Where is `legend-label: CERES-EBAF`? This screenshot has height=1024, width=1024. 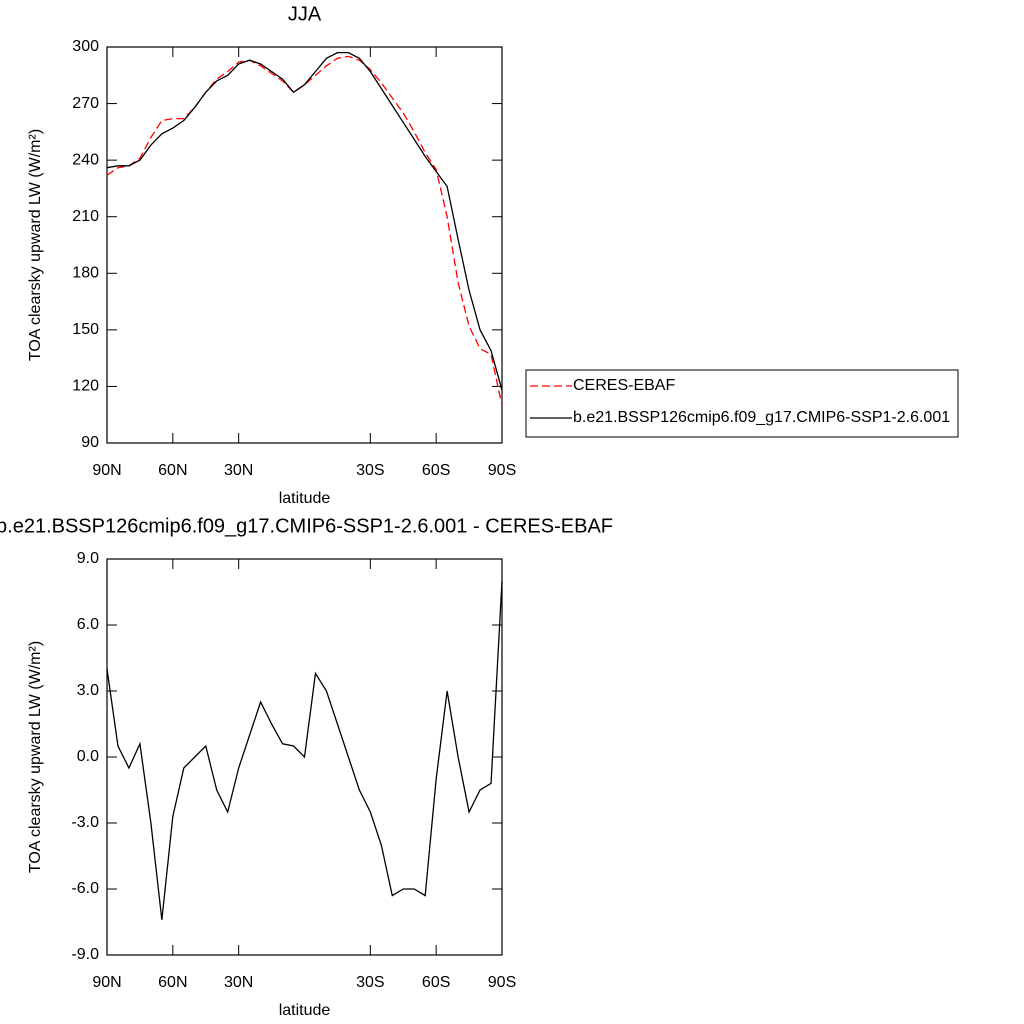 legend-label: CERES-EBAF is located at coordinates (624, 385).